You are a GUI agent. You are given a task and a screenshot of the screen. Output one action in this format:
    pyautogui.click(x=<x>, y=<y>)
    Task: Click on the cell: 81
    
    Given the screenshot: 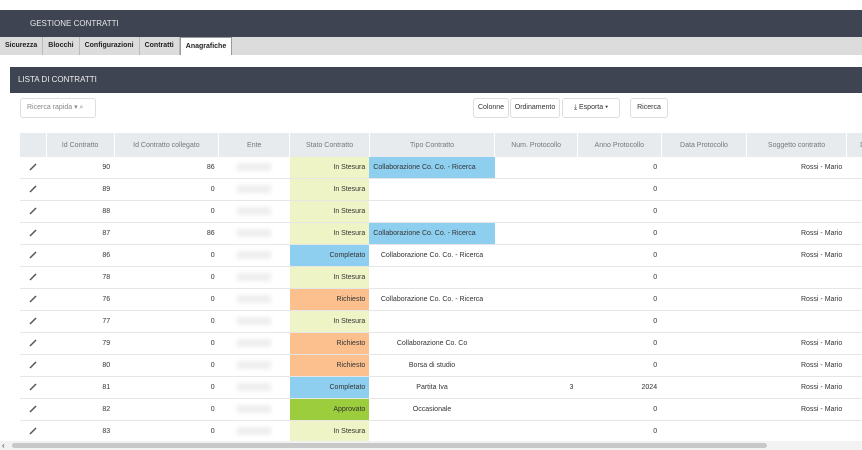 What is the action you would take?
    pyautogui.click(x=80, y=387)
    